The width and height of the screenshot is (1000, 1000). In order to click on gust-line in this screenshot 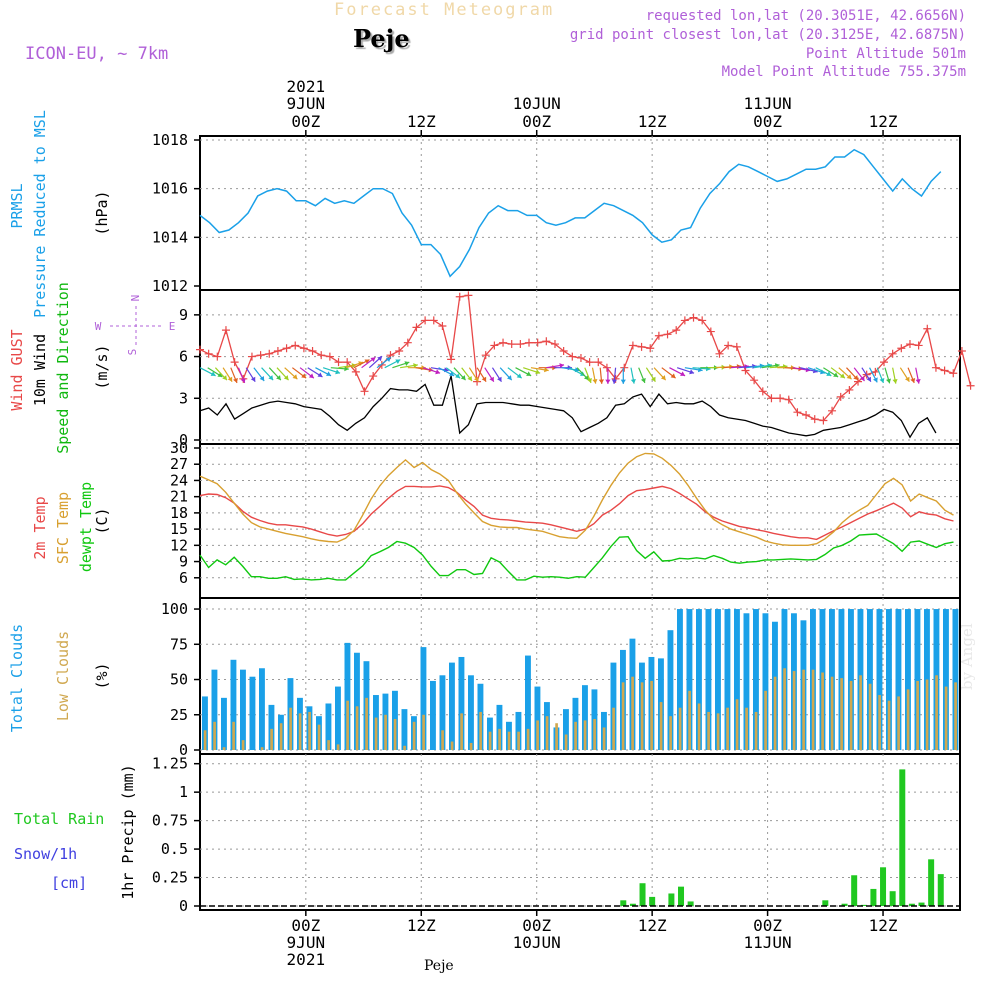, I will do `click(585, 358)`.